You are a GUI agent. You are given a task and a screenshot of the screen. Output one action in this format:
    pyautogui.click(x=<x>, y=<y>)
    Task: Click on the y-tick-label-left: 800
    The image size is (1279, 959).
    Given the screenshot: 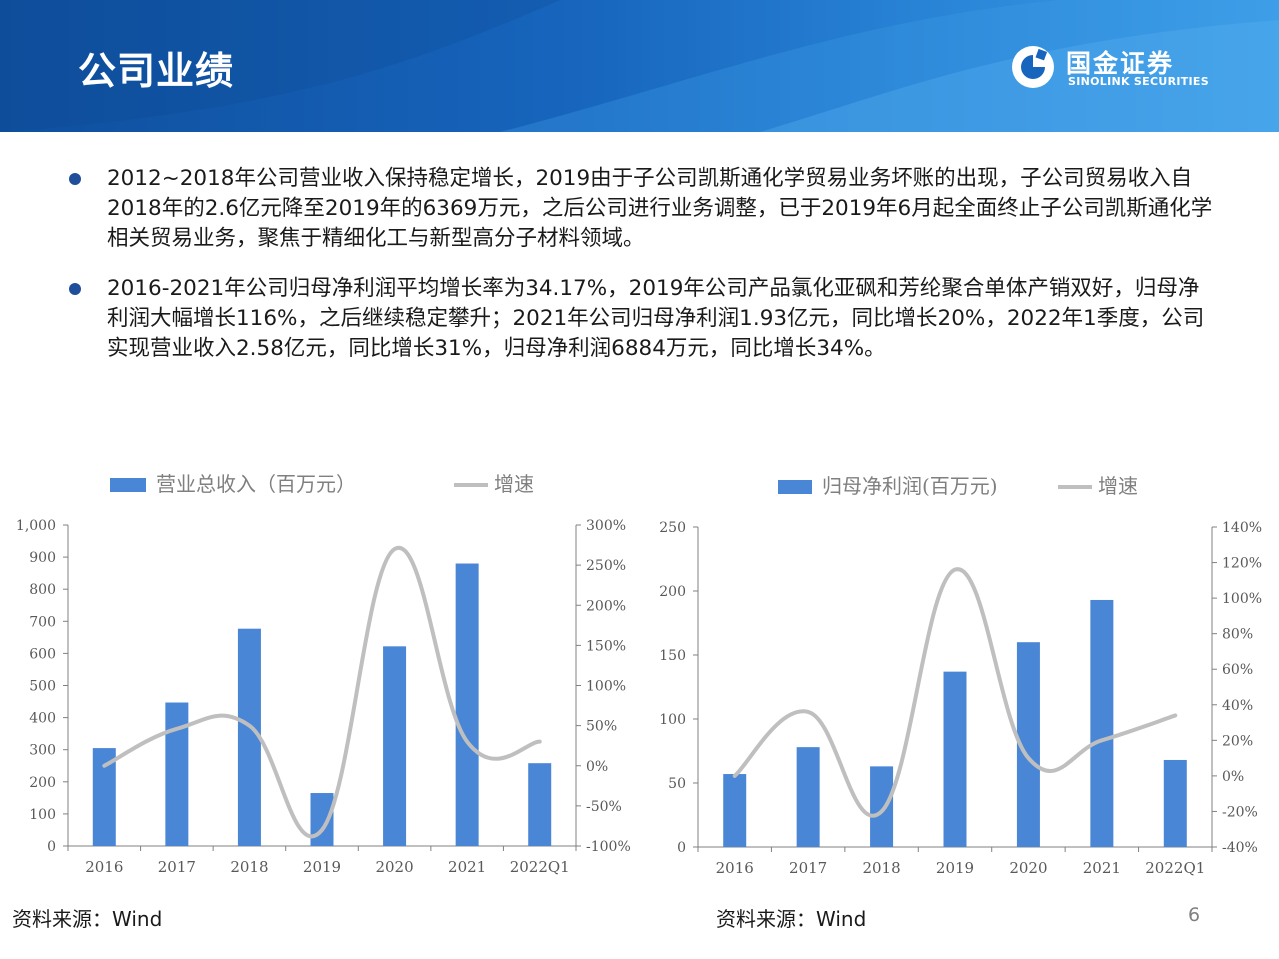 What is the action you would take?
    pyautogui.click(x=42, y=590)
    